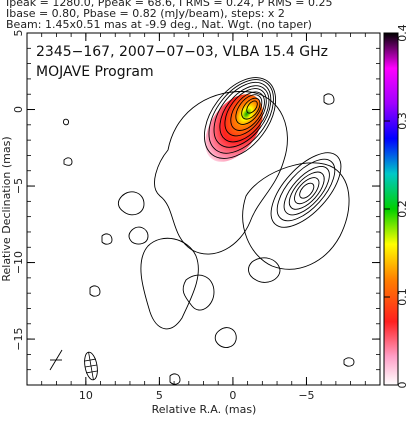 The width and height of the screenshot is (409, 424). Describe the element at coordinates (91, 366) in the screenshot. I see `beam-ellipse` at that location.